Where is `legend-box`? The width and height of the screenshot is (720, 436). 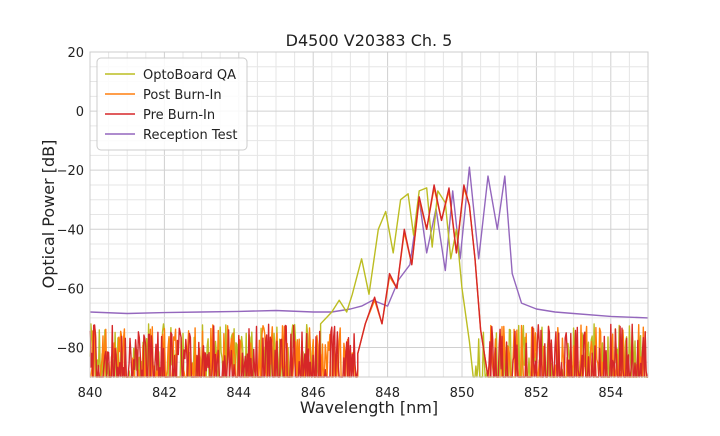 legend-box is located at coordinates (172, 104).